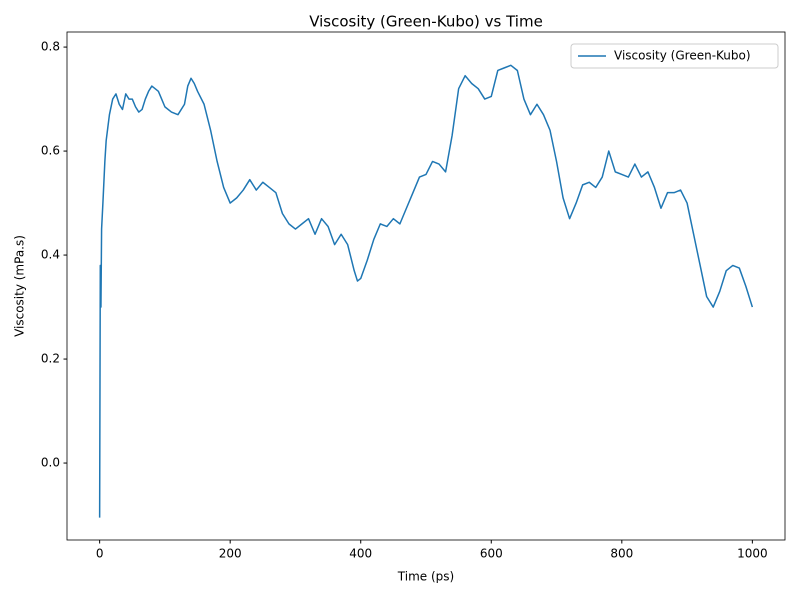  What do you see at coordinates (50, 151) in the screenshot?
I see `y-tick-label: 0.6` at bounding box center [50, 151].